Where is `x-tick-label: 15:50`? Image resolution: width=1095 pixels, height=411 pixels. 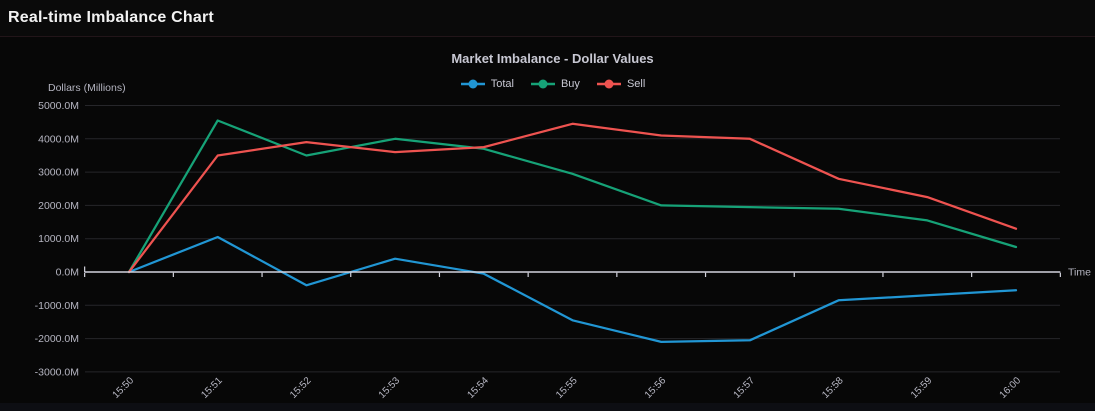
x-tick-label: 15:50 is located at coordinates (124, 388).